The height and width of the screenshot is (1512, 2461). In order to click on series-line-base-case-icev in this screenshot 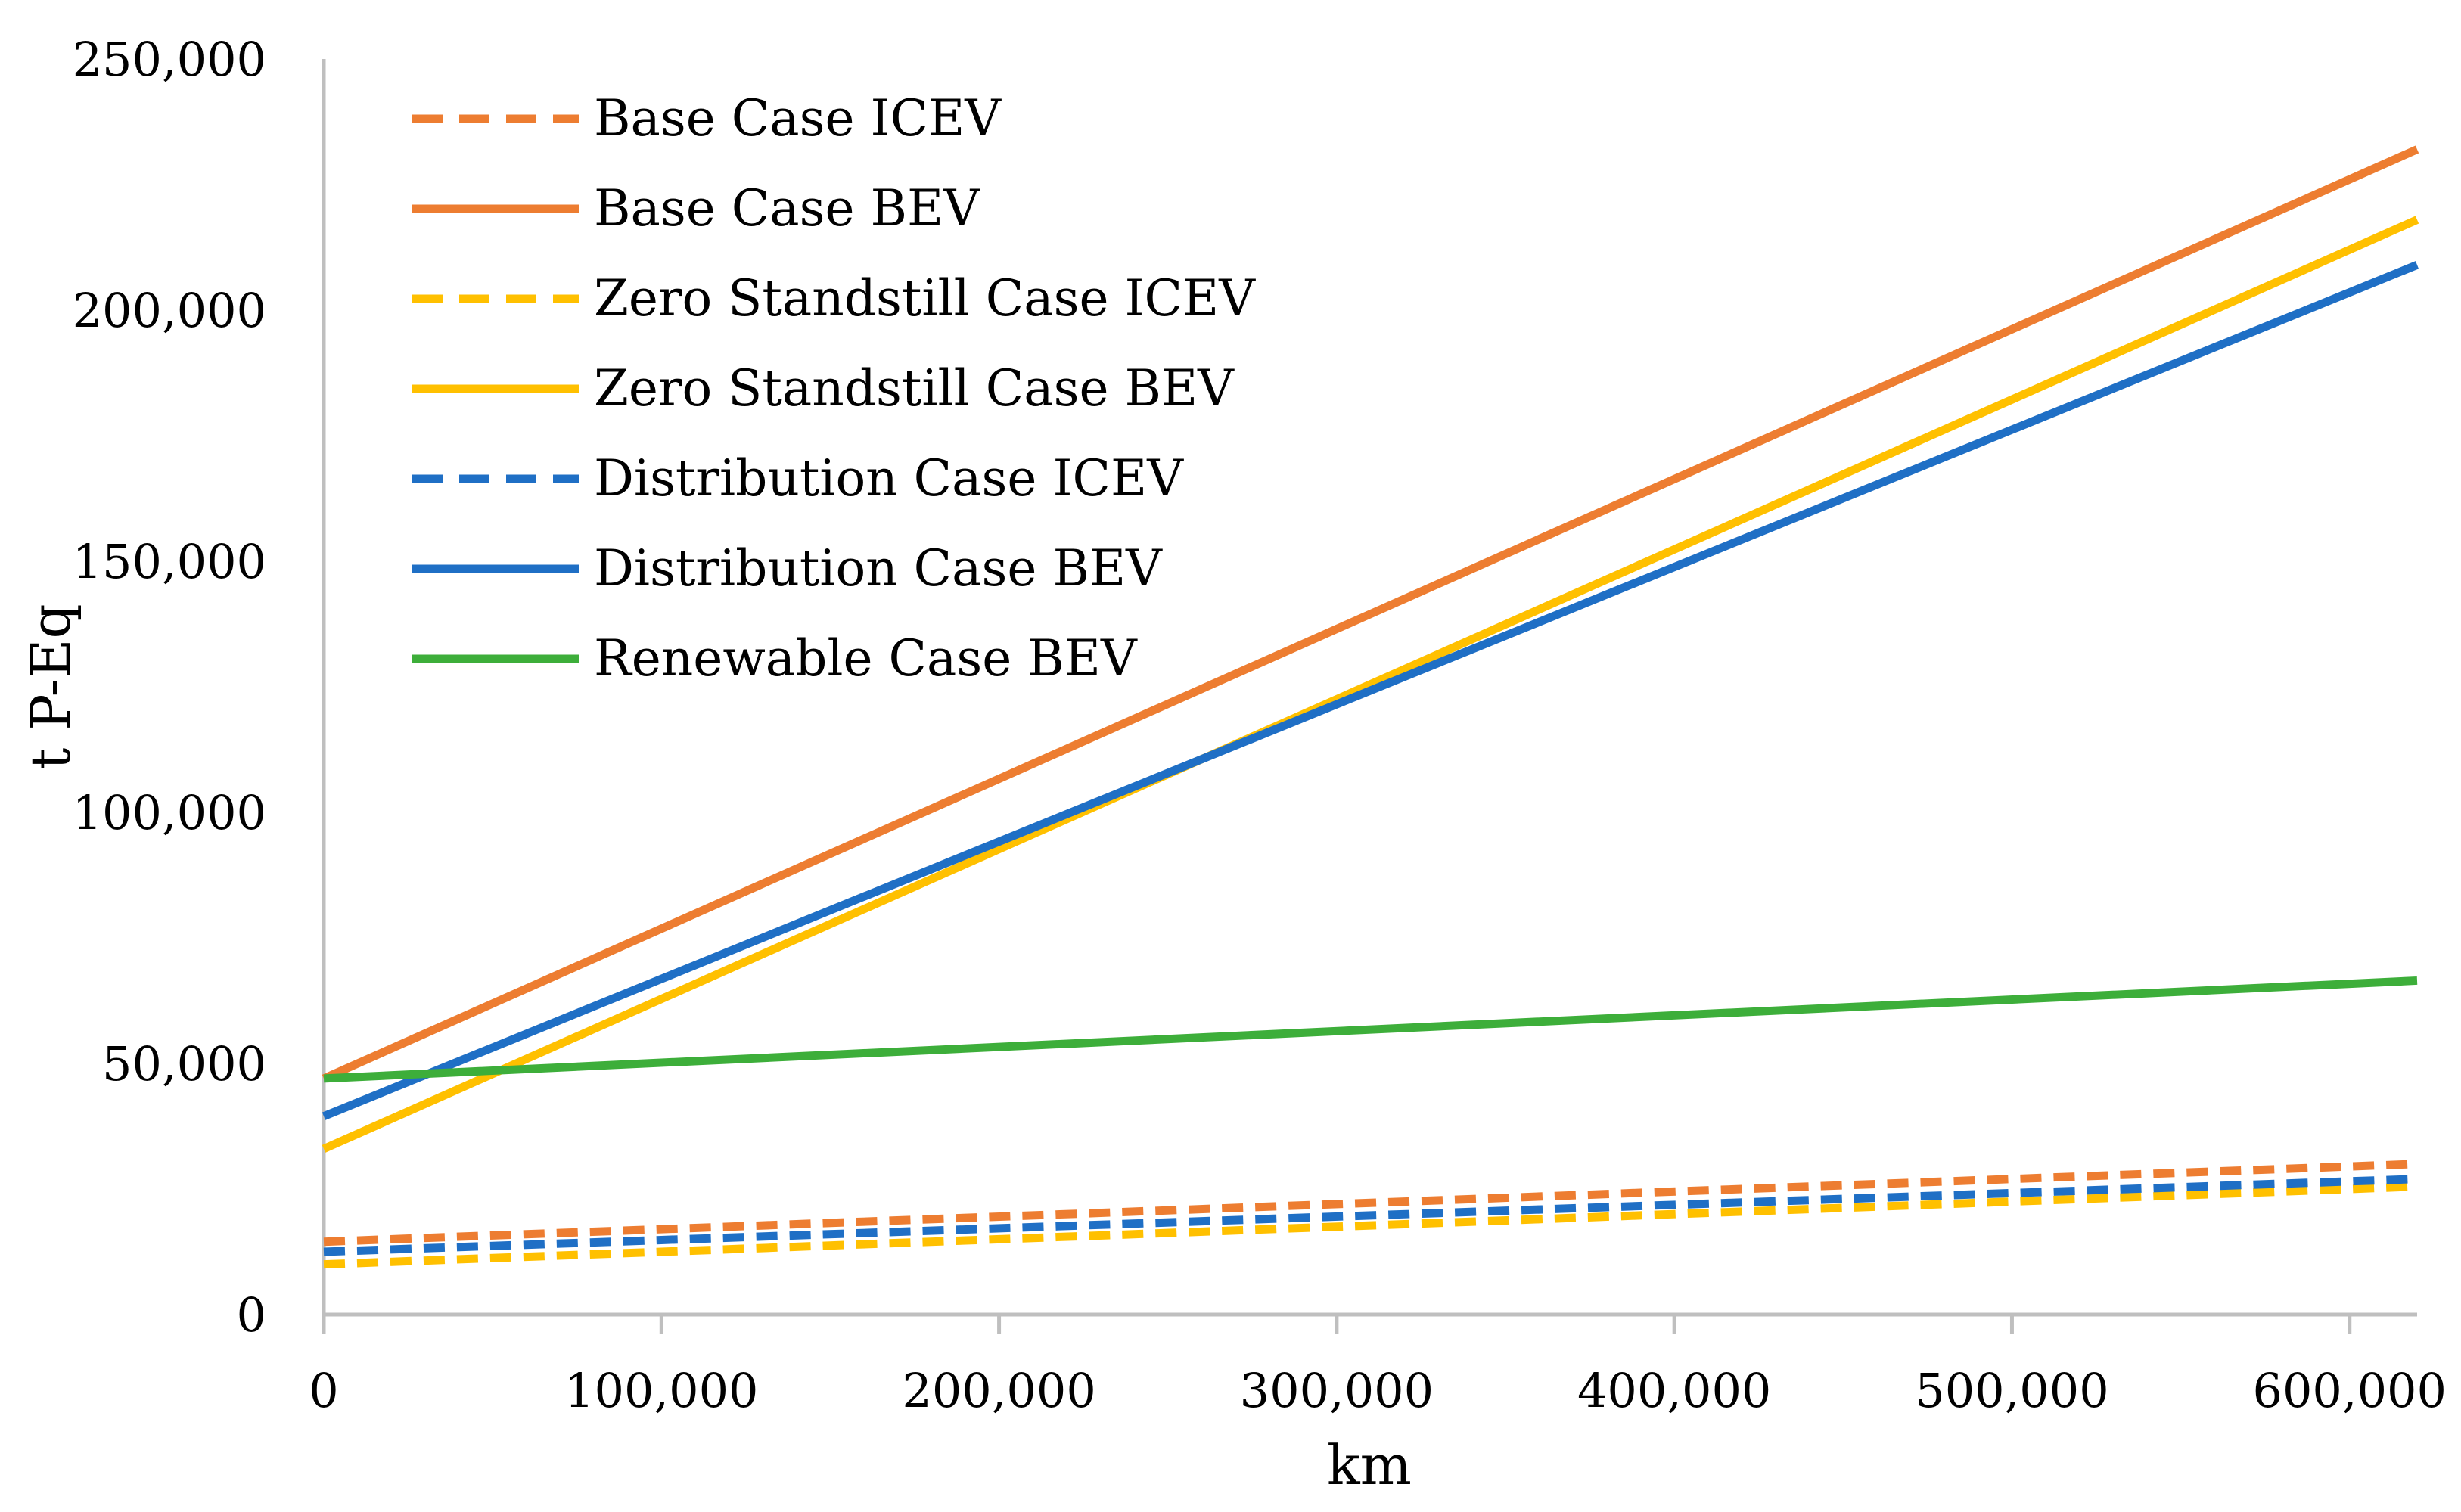, I will do `click(1370, 1203)`.